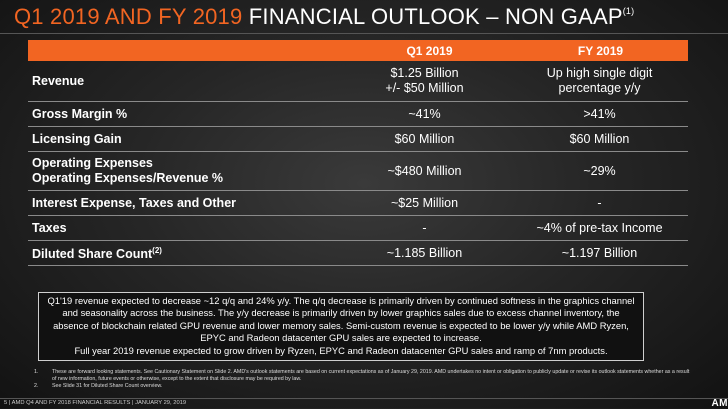  I want to click on title-divider, so click(364, 33).